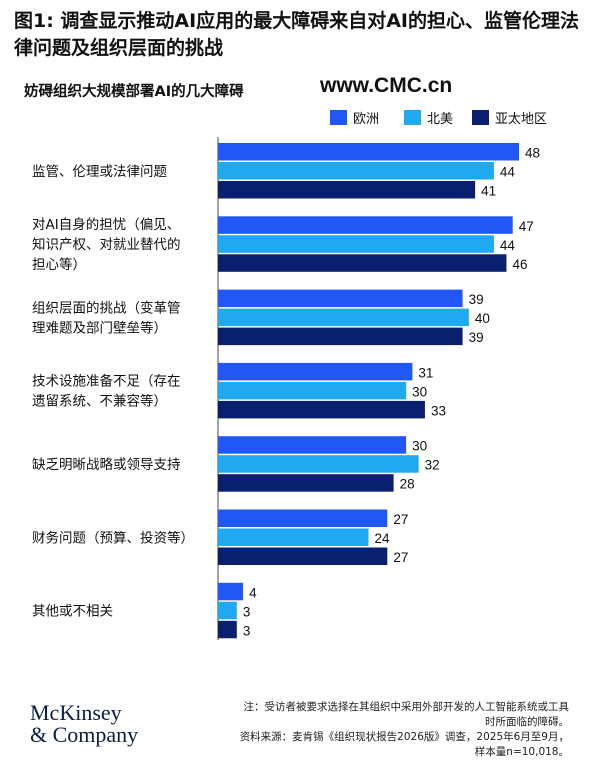 This screenshot has height=768, width=593. I want to click on data-label: 28, so click(407, 484).